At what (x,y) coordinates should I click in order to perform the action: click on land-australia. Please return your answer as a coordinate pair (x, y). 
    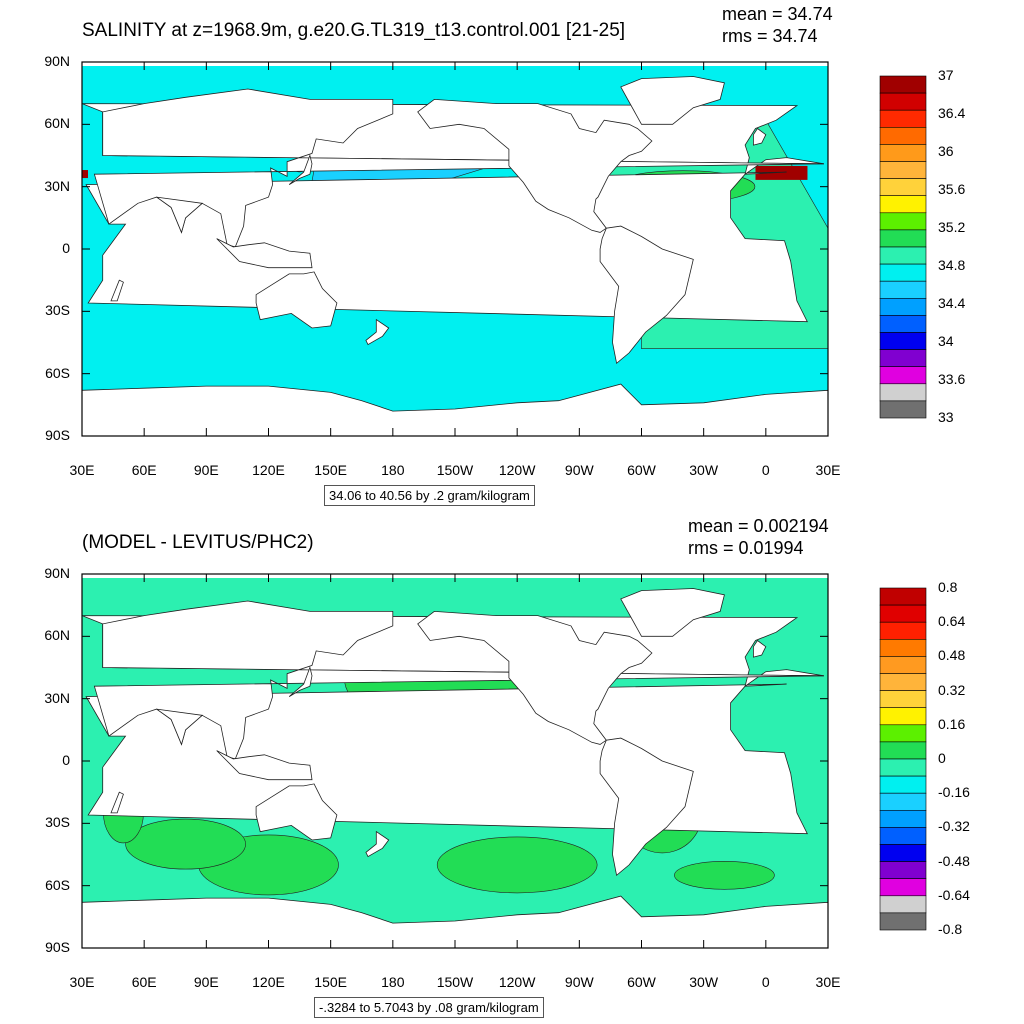
    Looking at the image, I should click on (296, 812).